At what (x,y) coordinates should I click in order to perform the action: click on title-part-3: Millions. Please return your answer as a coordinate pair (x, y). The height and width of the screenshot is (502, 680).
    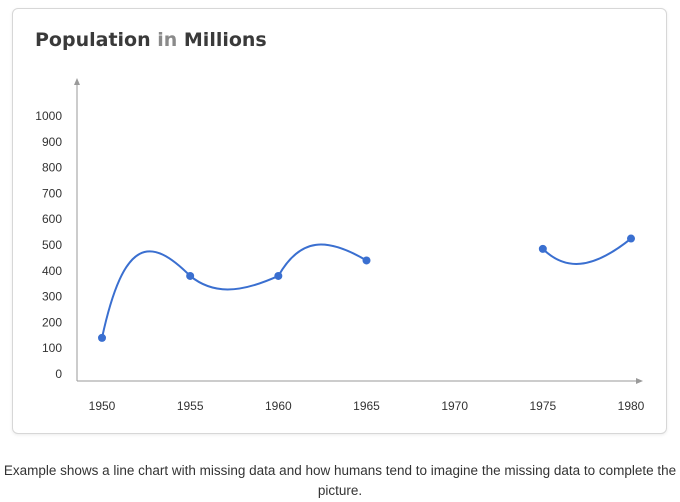
    Looking at the image, I should click on (222, 40).